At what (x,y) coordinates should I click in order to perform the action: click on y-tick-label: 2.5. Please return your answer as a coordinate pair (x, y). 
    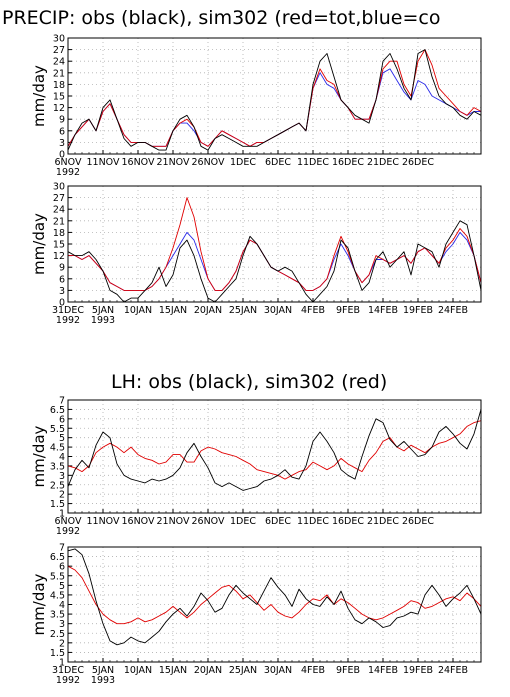
    Looking at the image, I should click on (57, 485).